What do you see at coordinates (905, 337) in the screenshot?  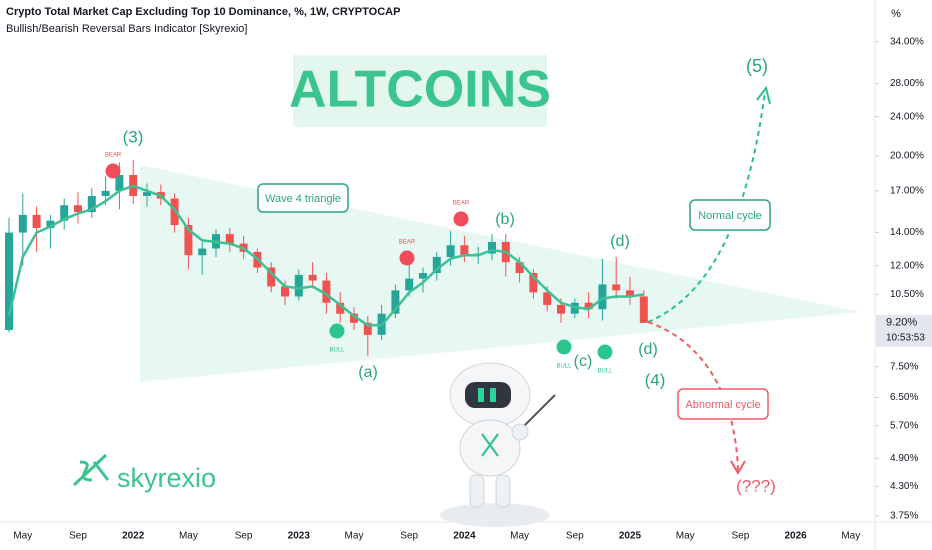 I see `countdown: 10:53:53` at bounding box center [905, 337].